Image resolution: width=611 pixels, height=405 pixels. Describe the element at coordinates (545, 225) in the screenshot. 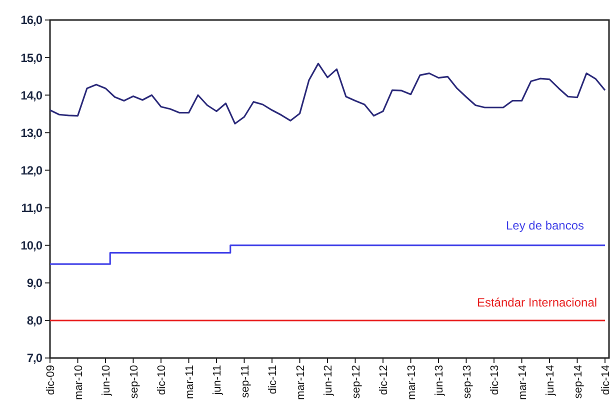

I see `series-label: Ley de bancos` at that location.